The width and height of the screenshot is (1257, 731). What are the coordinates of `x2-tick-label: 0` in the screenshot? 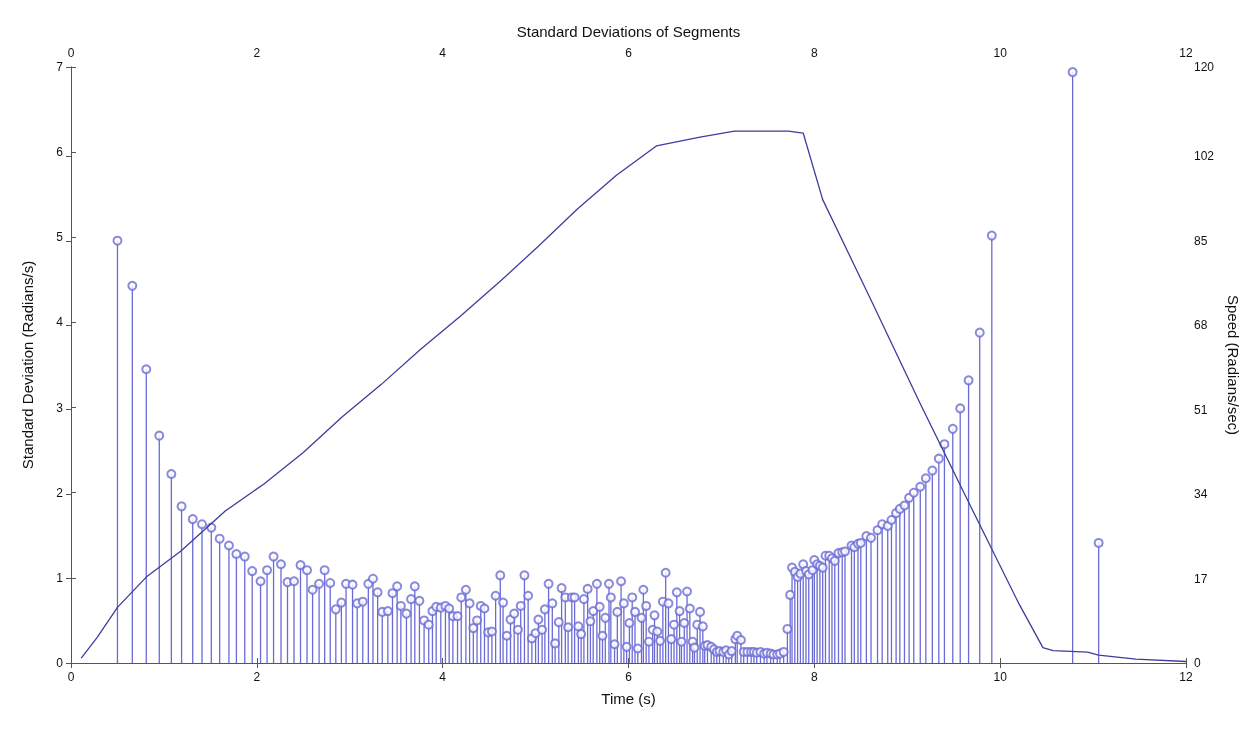 It's located at (71, 677).